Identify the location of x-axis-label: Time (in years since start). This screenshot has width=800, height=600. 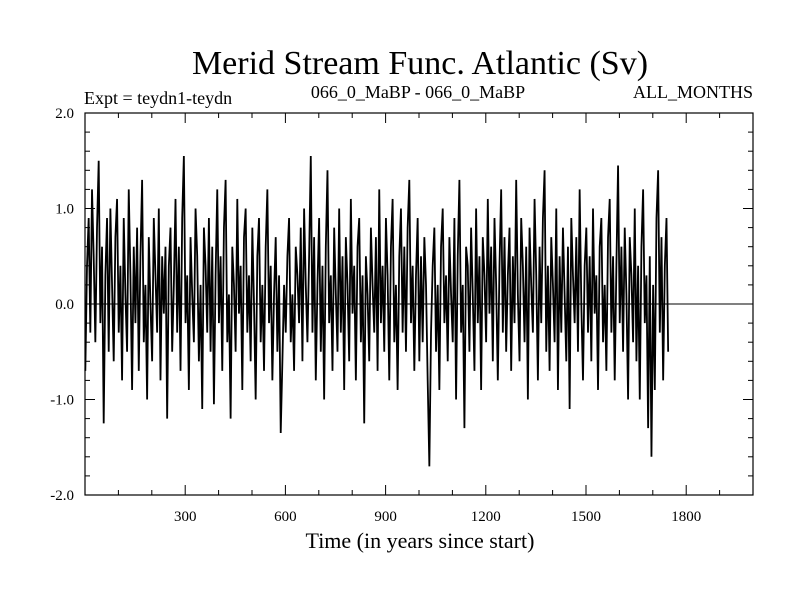
(420, 540).